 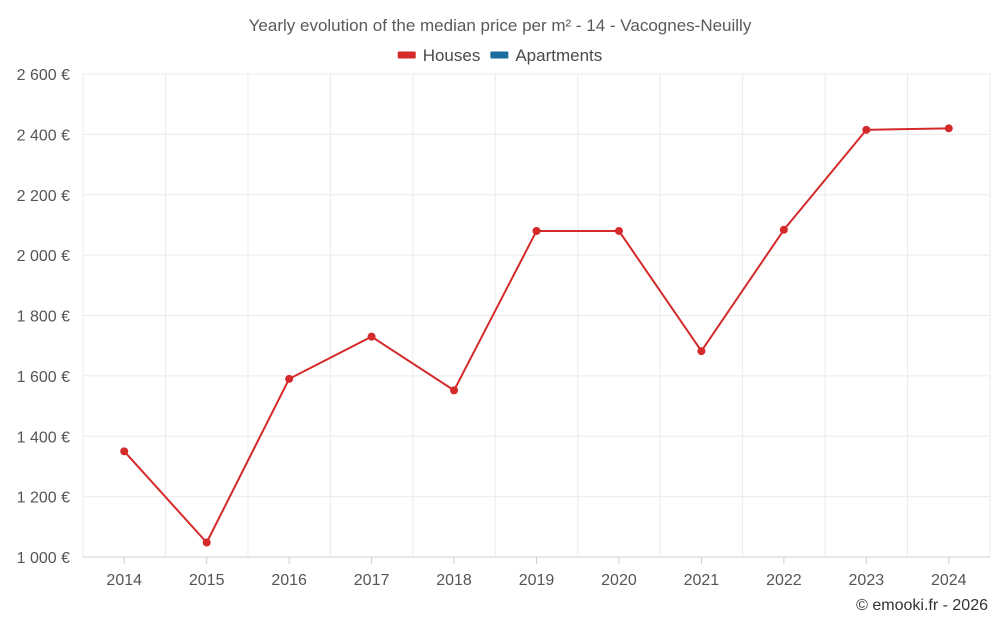 What do you see at coordinates (43, 498) in the screenshot?
I see `y-tick-label: 1 200 €` at bounding box center [43, 498].